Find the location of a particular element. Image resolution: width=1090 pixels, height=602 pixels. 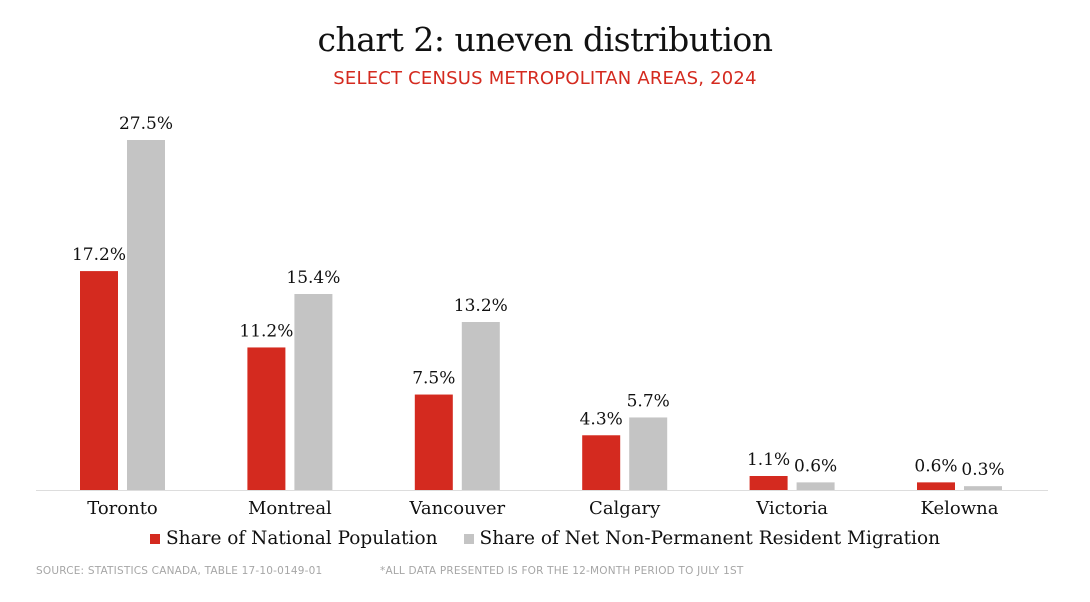

data-label-kelowna-series-2: 0.3% is located at coordinates (982, 470).